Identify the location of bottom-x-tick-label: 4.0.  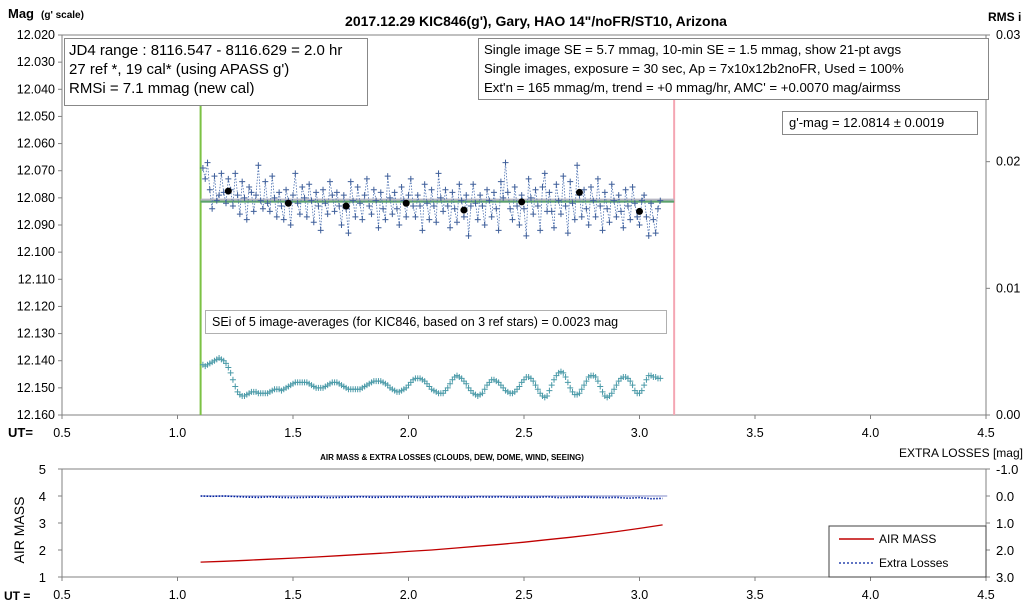
(870, 595).